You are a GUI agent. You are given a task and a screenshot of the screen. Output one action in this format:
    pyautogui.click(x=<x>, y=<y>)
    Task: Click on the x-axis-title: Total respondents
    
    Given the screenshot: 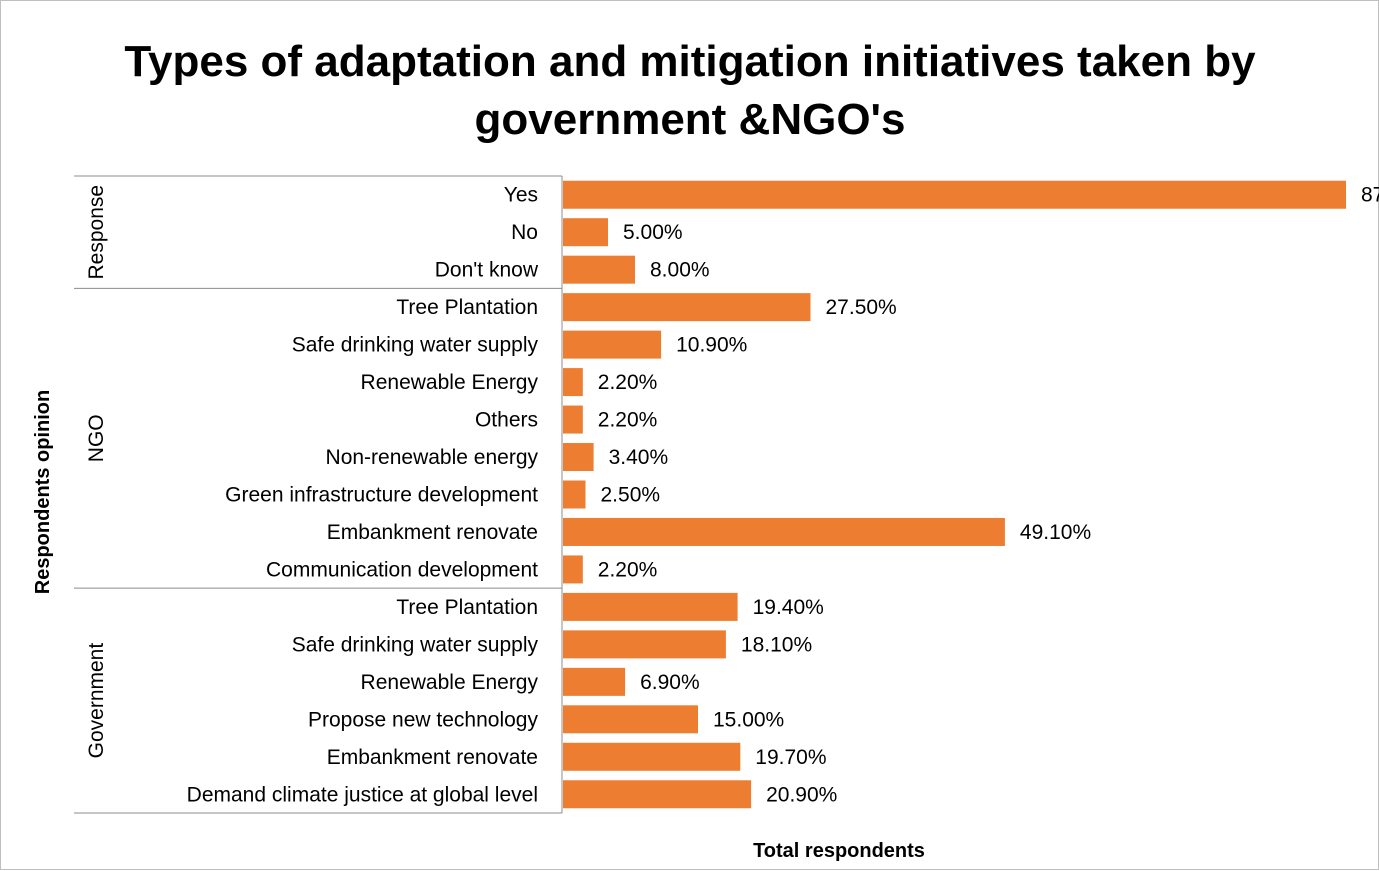 What is the action you would take?
    pyautogui.click(x=839, y=851)
    